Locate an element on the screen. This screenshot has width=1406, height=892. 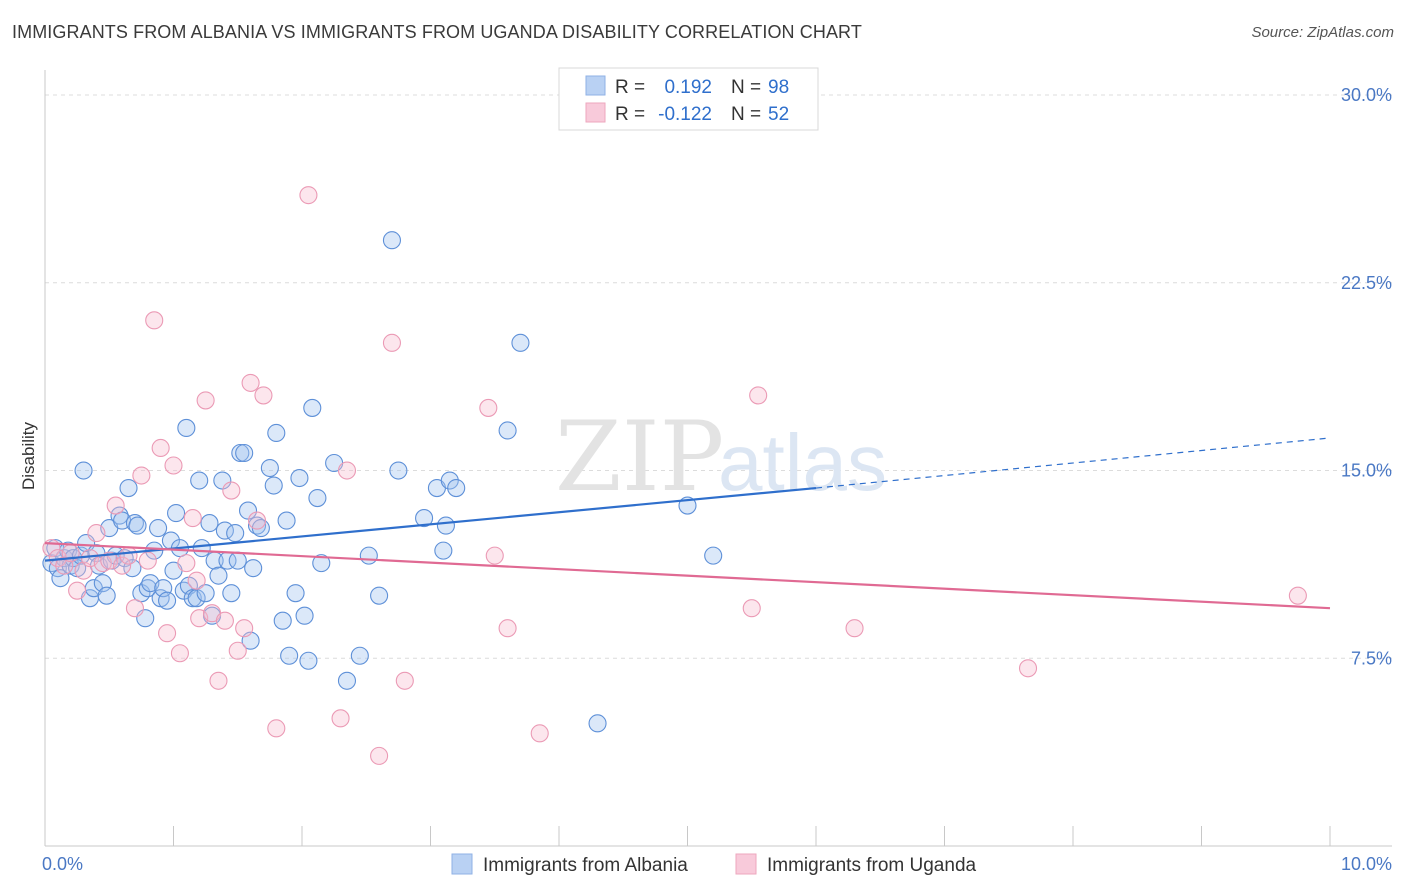
bottom-legend-label-albania: Immigrants from Albania is located at coordinates (585, 865).